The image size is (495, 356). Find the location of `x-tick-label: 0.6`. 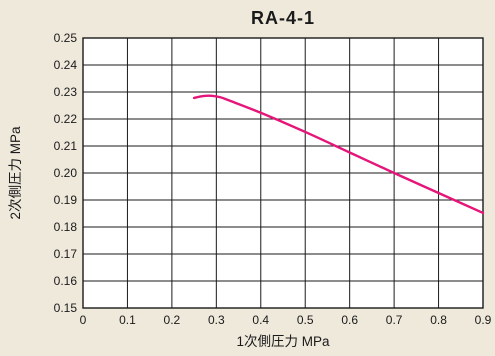

x-tick-label: 0.6 is located at coordinates (349, 320).